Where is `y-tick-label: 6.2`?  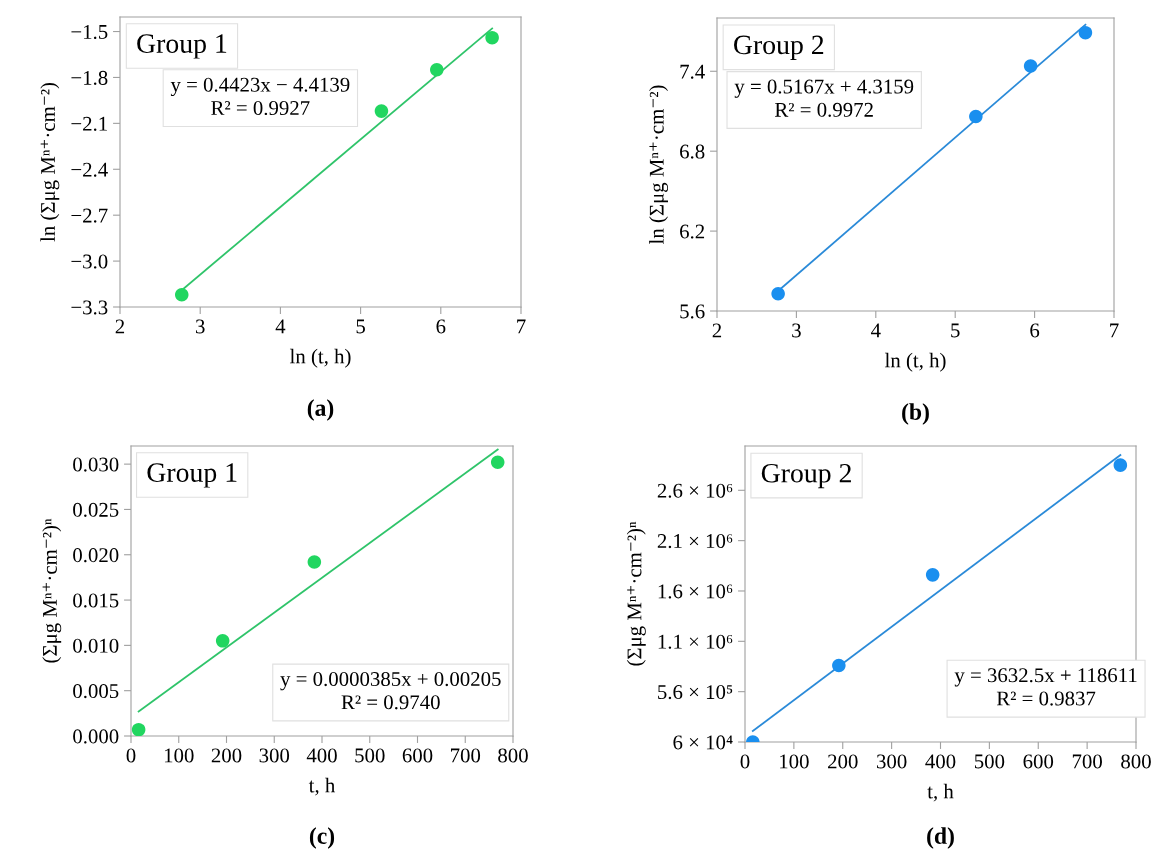 y-tick-label: 6.2 is located at coordinates (692, 231).